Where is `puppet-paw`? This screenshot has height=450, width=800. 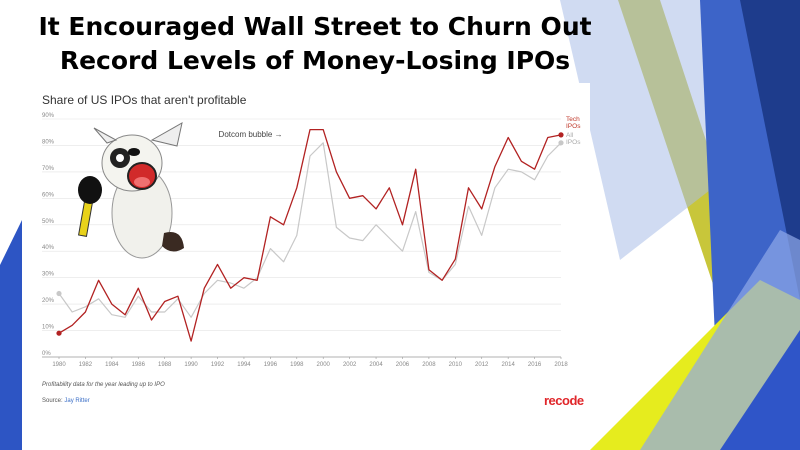 puppet-paw is located at coordinates (173, 242).